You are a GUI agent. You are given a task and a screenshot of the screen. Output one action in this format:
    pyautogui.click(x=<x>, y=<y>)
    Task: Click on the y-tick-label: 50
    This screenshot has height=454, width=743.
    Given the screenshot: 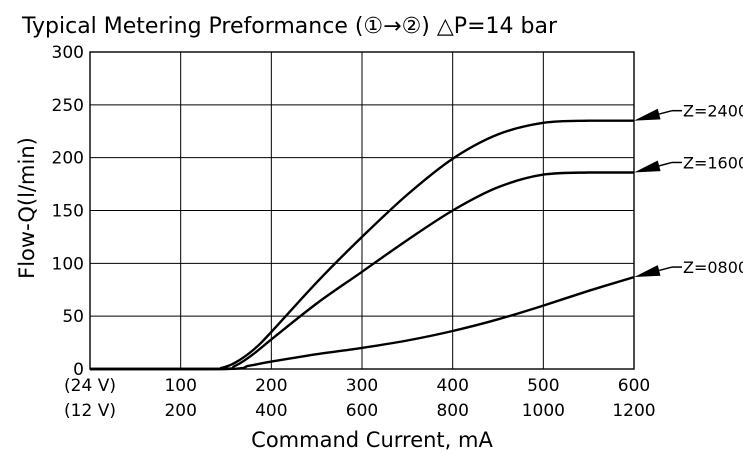 What is the action you would take?
    pyautogui.click(x=73, y=317)
    